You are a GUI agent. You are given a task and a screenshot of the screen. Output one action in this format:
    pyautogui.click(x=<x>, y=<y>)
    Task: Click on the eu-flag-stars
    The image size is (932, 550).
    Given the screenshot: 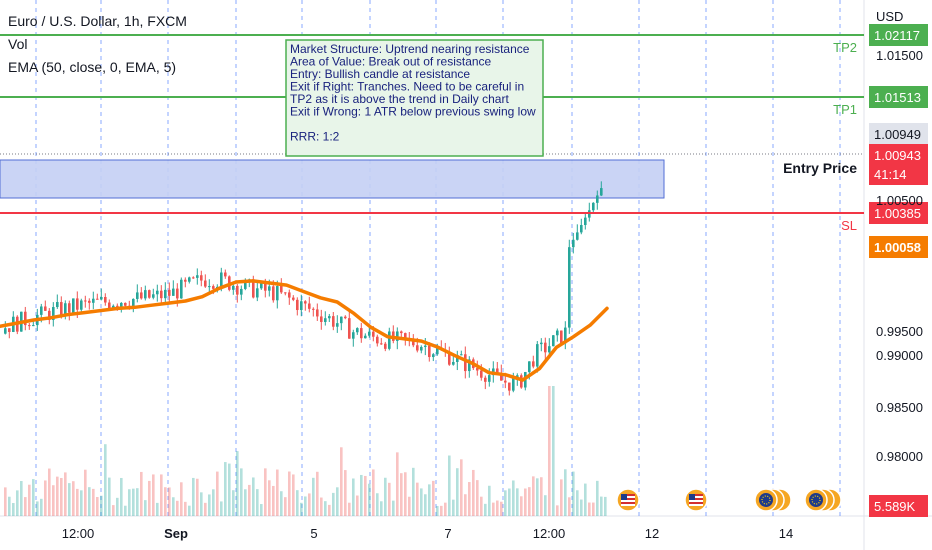 What is the action you would take?
    pyautogui.click(x=816, y=500)
    